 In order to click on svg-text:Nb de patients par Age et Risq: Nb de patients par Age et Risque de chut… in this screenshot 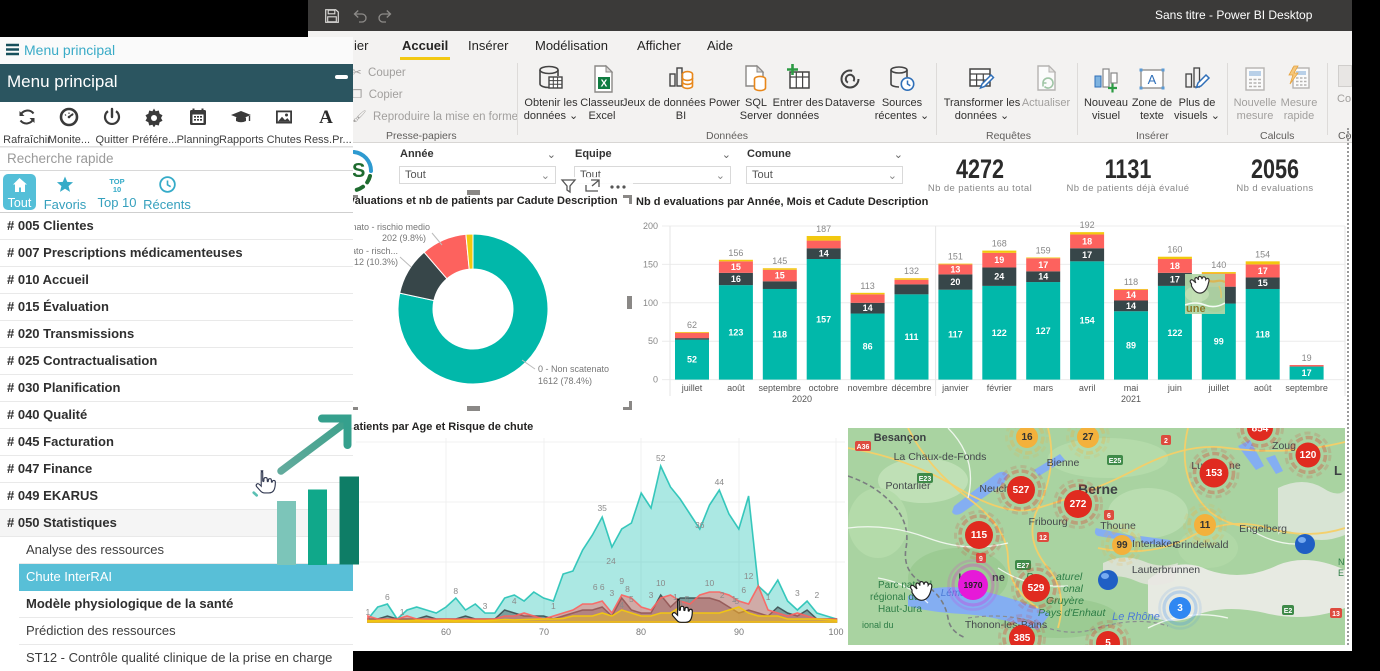, I will do `click(434, 427)`.